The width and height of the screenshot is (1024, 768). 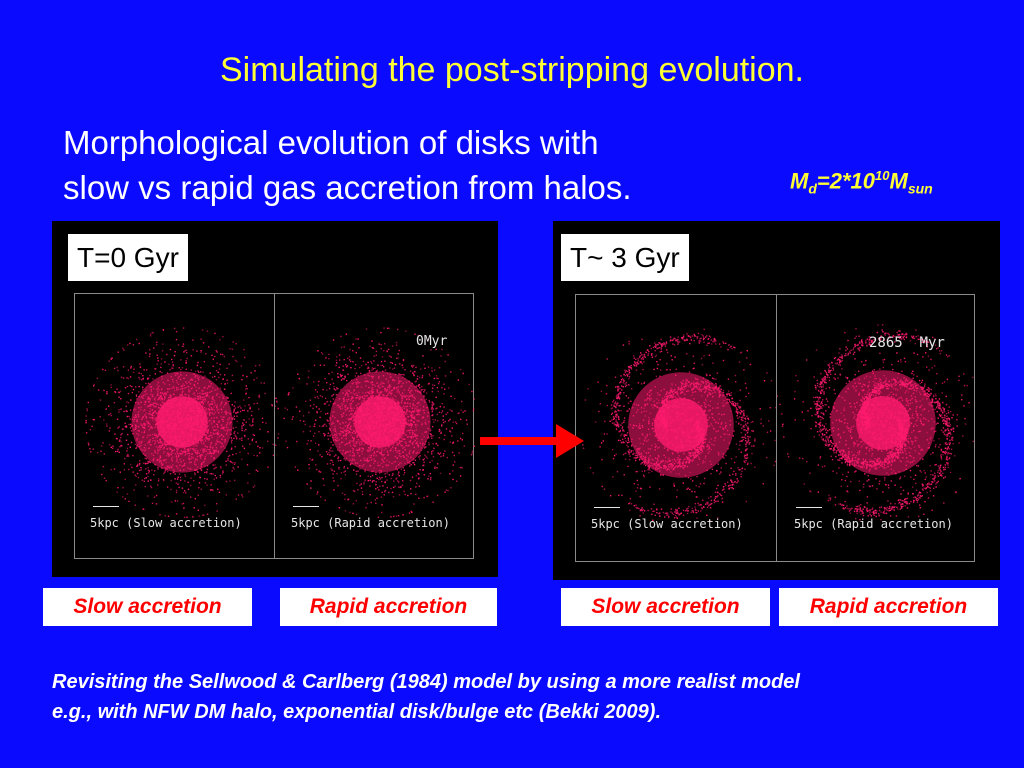 I want to click on timestamp-t0: 0Myr, so click(x=432, y=341).